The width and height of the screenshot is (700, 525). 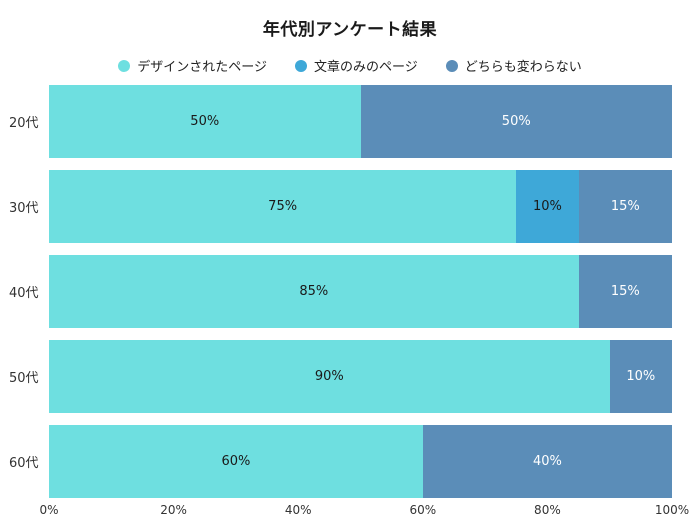 I want to click on stacked-bar: 75% 10% 15%, so click(x=360, y=206).